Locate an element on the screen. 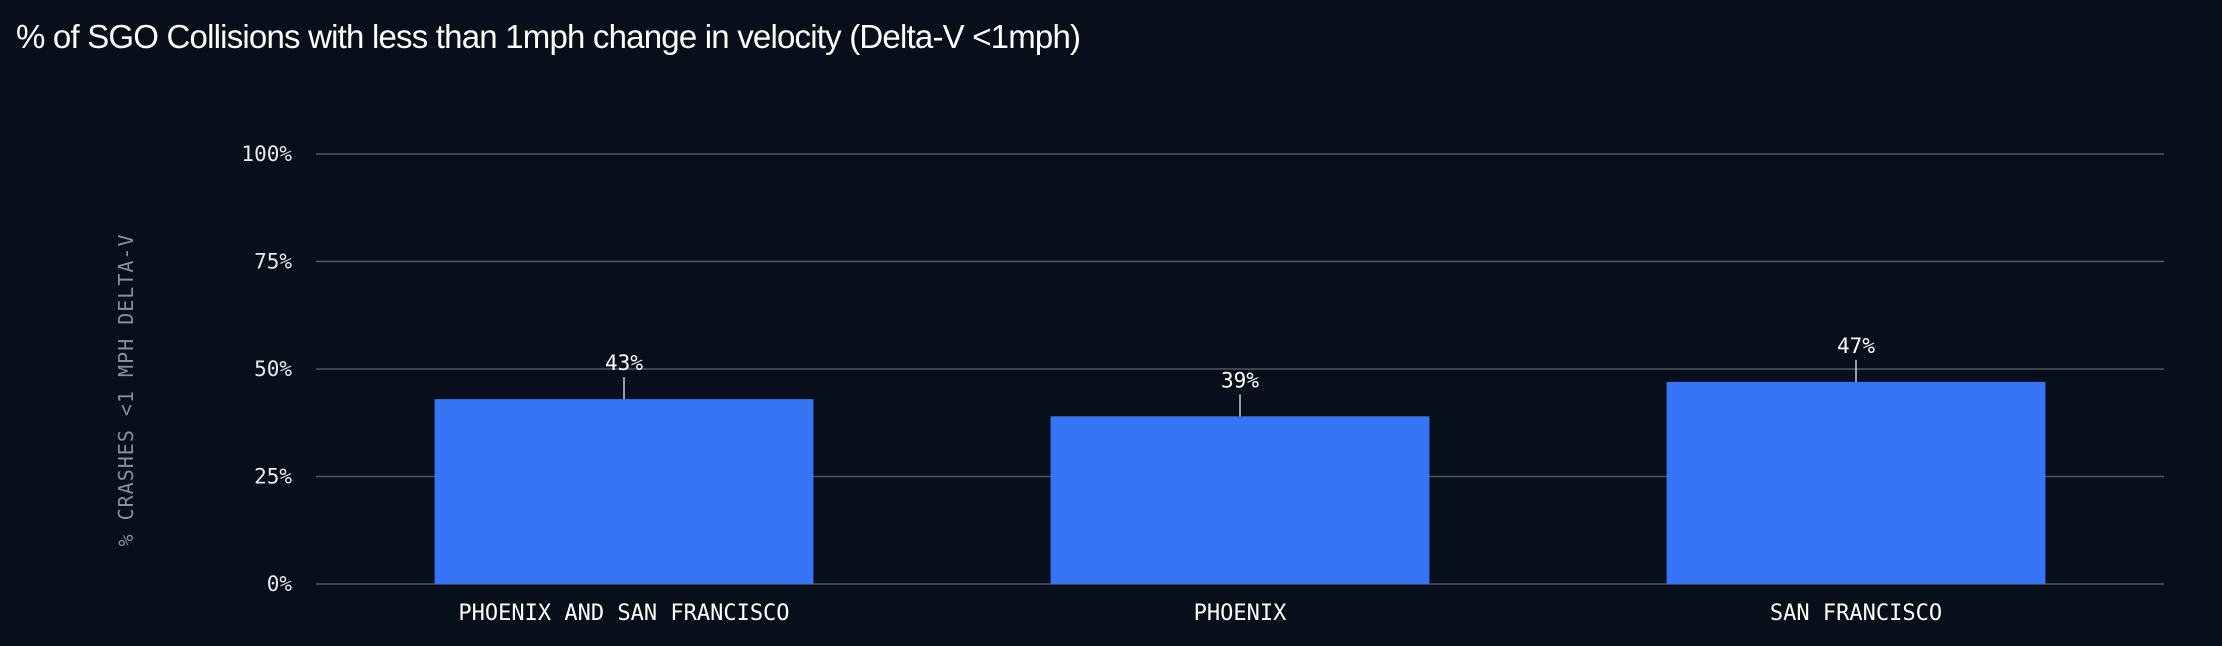 This screenshot has height=646, width=2222. y-tick-label: 75% is located at coordinates (273, 262).